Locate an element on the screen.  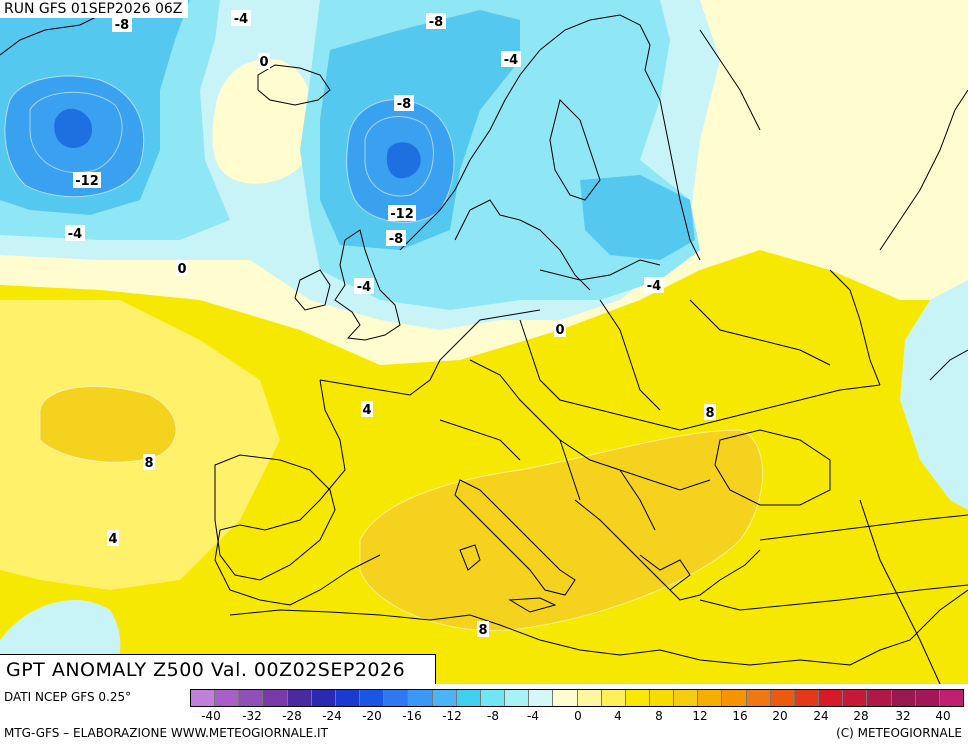
colorbar-tick-label: -4 is located at coordinates (533, 716).